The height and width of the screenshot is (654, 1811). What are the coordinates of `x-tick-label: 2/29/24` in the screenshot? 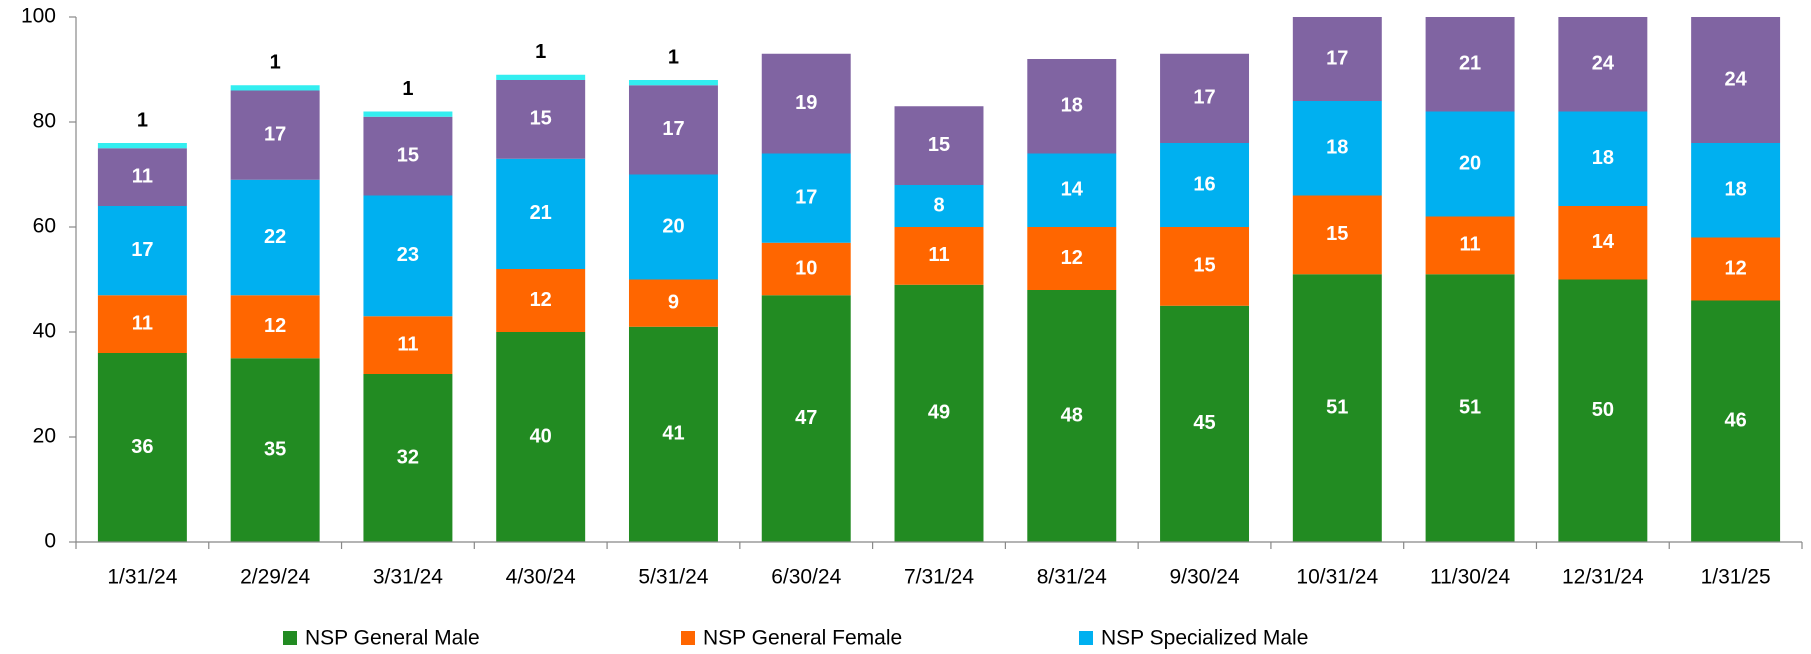 It's located at (275, 577).